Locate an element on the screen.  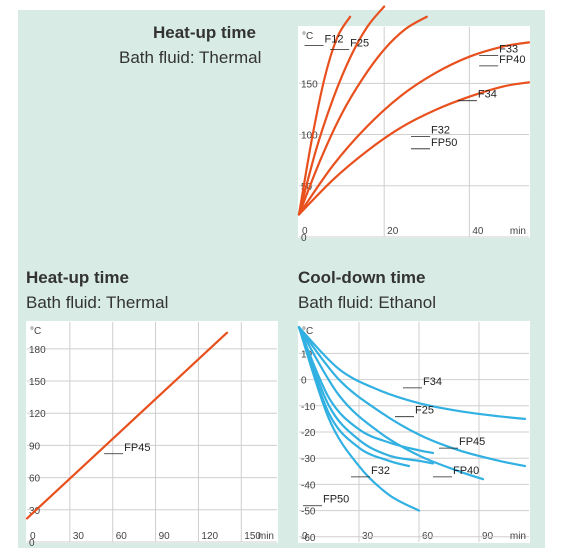
y-tick-label: 100 is located at coordinates (309, 136).